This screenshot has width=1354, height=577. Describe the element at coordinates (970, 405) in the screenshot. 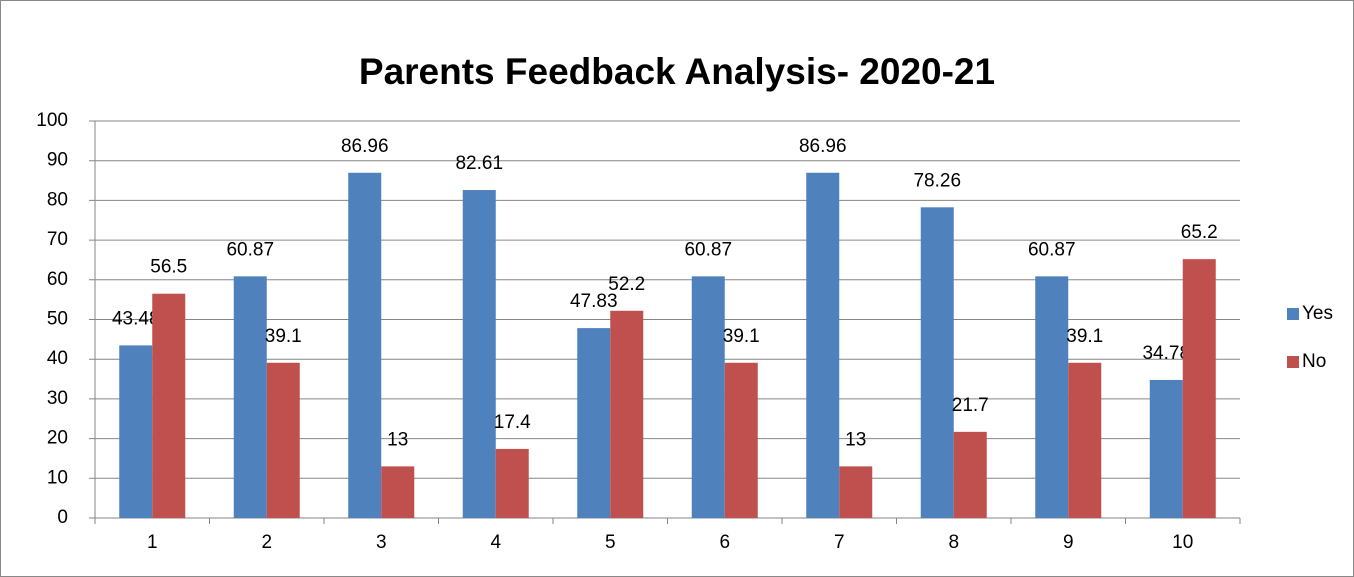

I see `data-label: 21.7` at that location.